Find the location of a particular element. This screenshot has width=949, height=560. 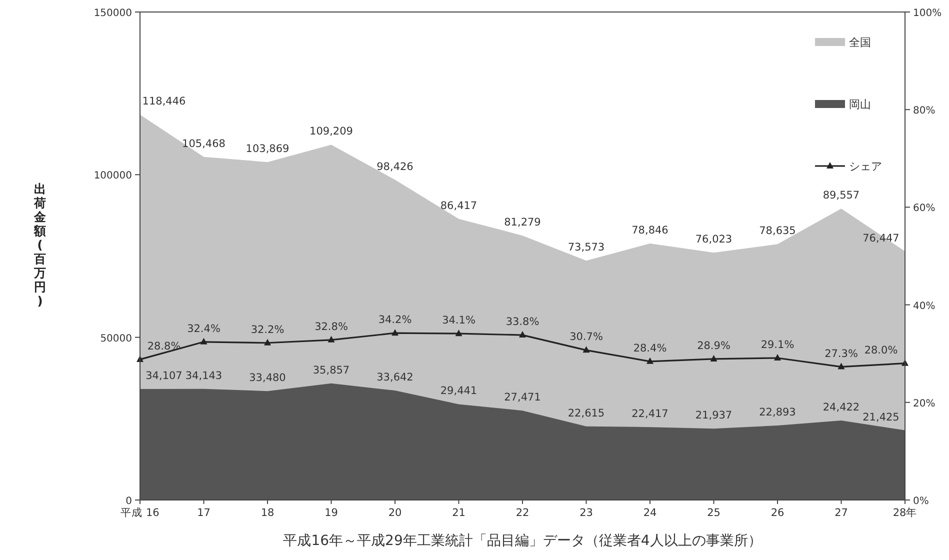

data-label: 118,446 is located at coordinates (164, 102).